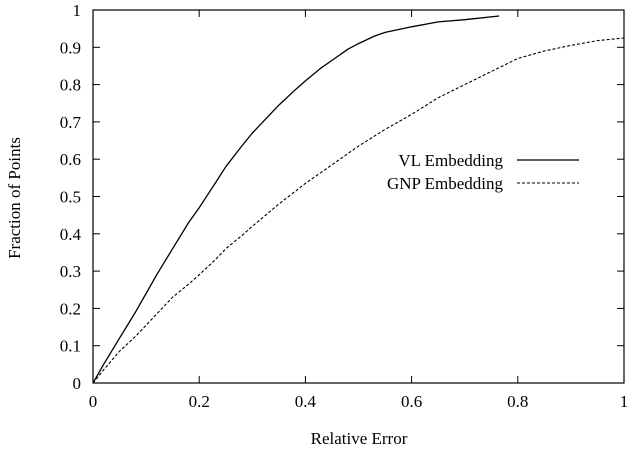 The height and width of the screenshot is (454, 628). Describe the element at coordinates (77, 10) in the screenshot. I see `y-tick-label: 1` at that location.